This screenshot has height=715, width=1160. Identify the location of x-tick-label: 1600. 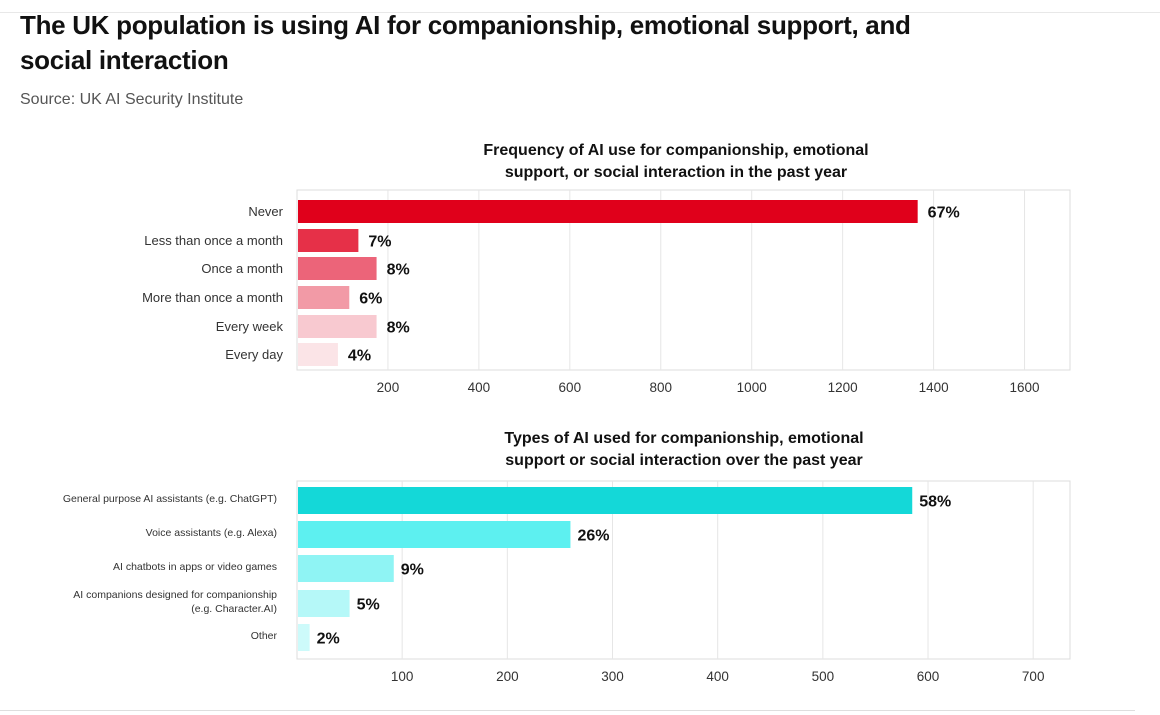
(1025, 387).